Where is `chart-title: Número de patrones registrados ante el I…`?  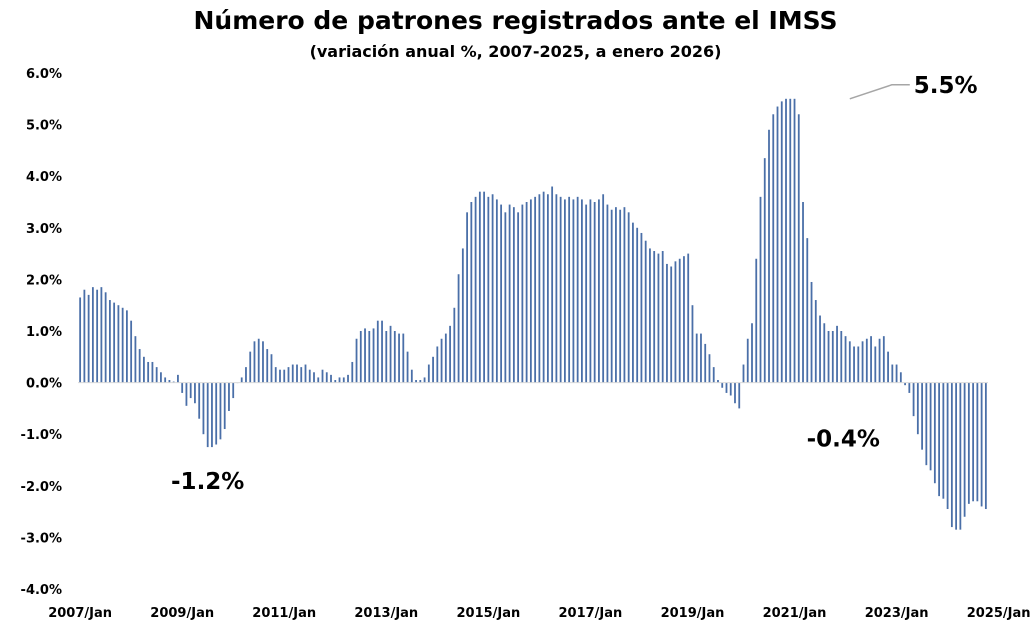 chart-title: Número de patrones registrados ante el I… is located at coordinates (515, 20).